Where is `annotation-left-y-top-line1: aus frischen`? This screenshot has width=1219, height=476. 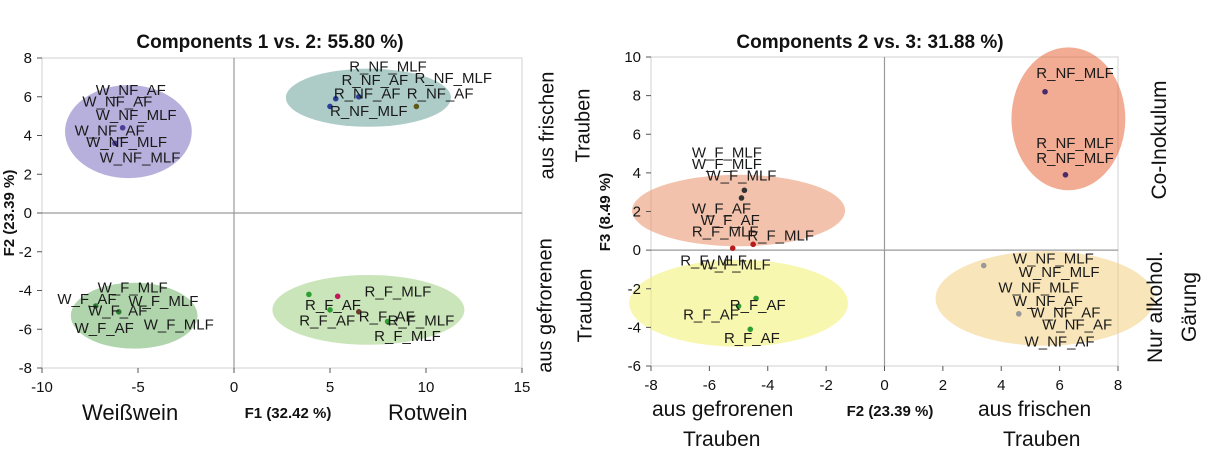
annotation-left-y-top-line1: aus frischen is located at coordinates (547, 125).